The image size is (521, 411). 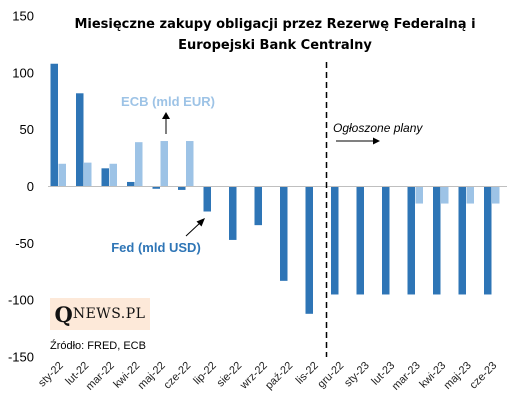 I want to click on fed-label-arrow, so click(x=195, y=227).